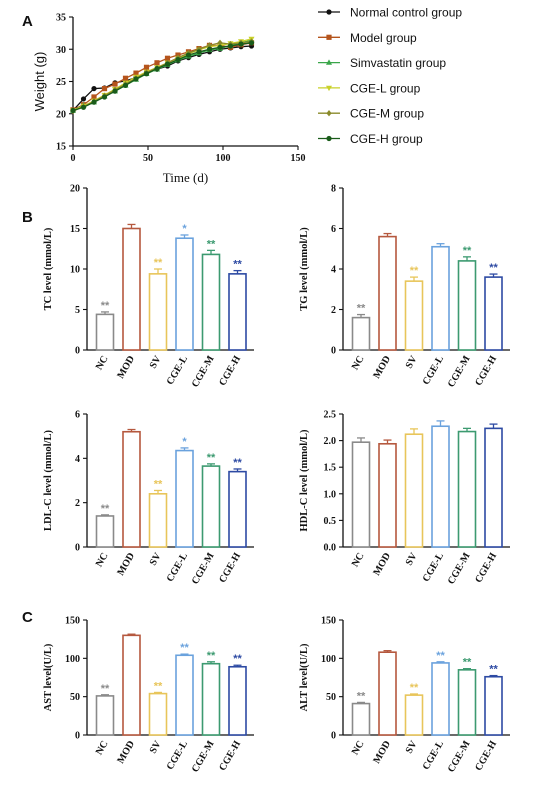  Describe the element at coordinates (385, 88) in the screenshot. I see `legend-label: CGE-L group` at that location.